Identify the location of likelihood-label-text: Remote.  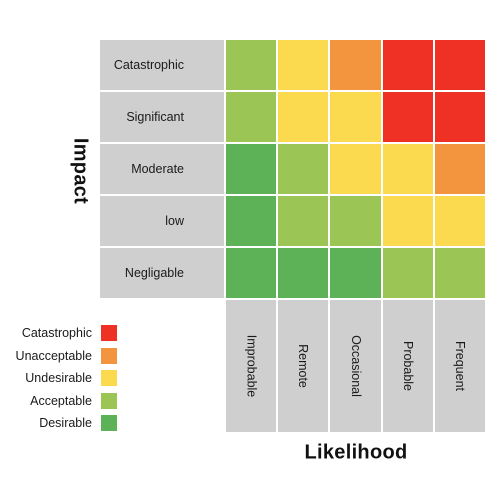
(303, 366).